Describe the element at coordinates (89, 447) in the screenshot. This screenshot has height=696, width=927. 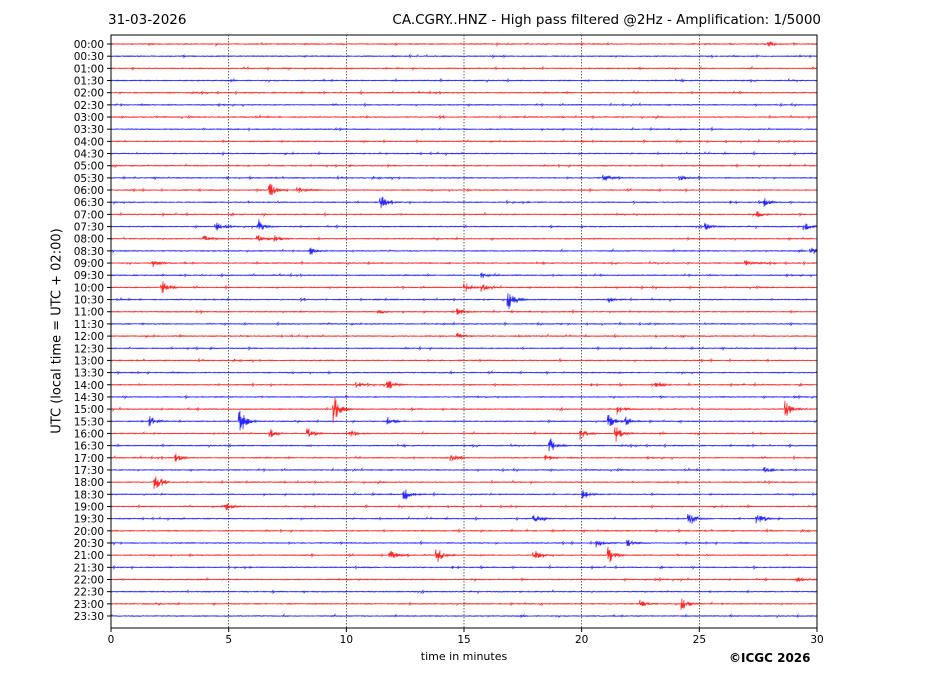
I see `y-tick-label: 16:30` at that location.